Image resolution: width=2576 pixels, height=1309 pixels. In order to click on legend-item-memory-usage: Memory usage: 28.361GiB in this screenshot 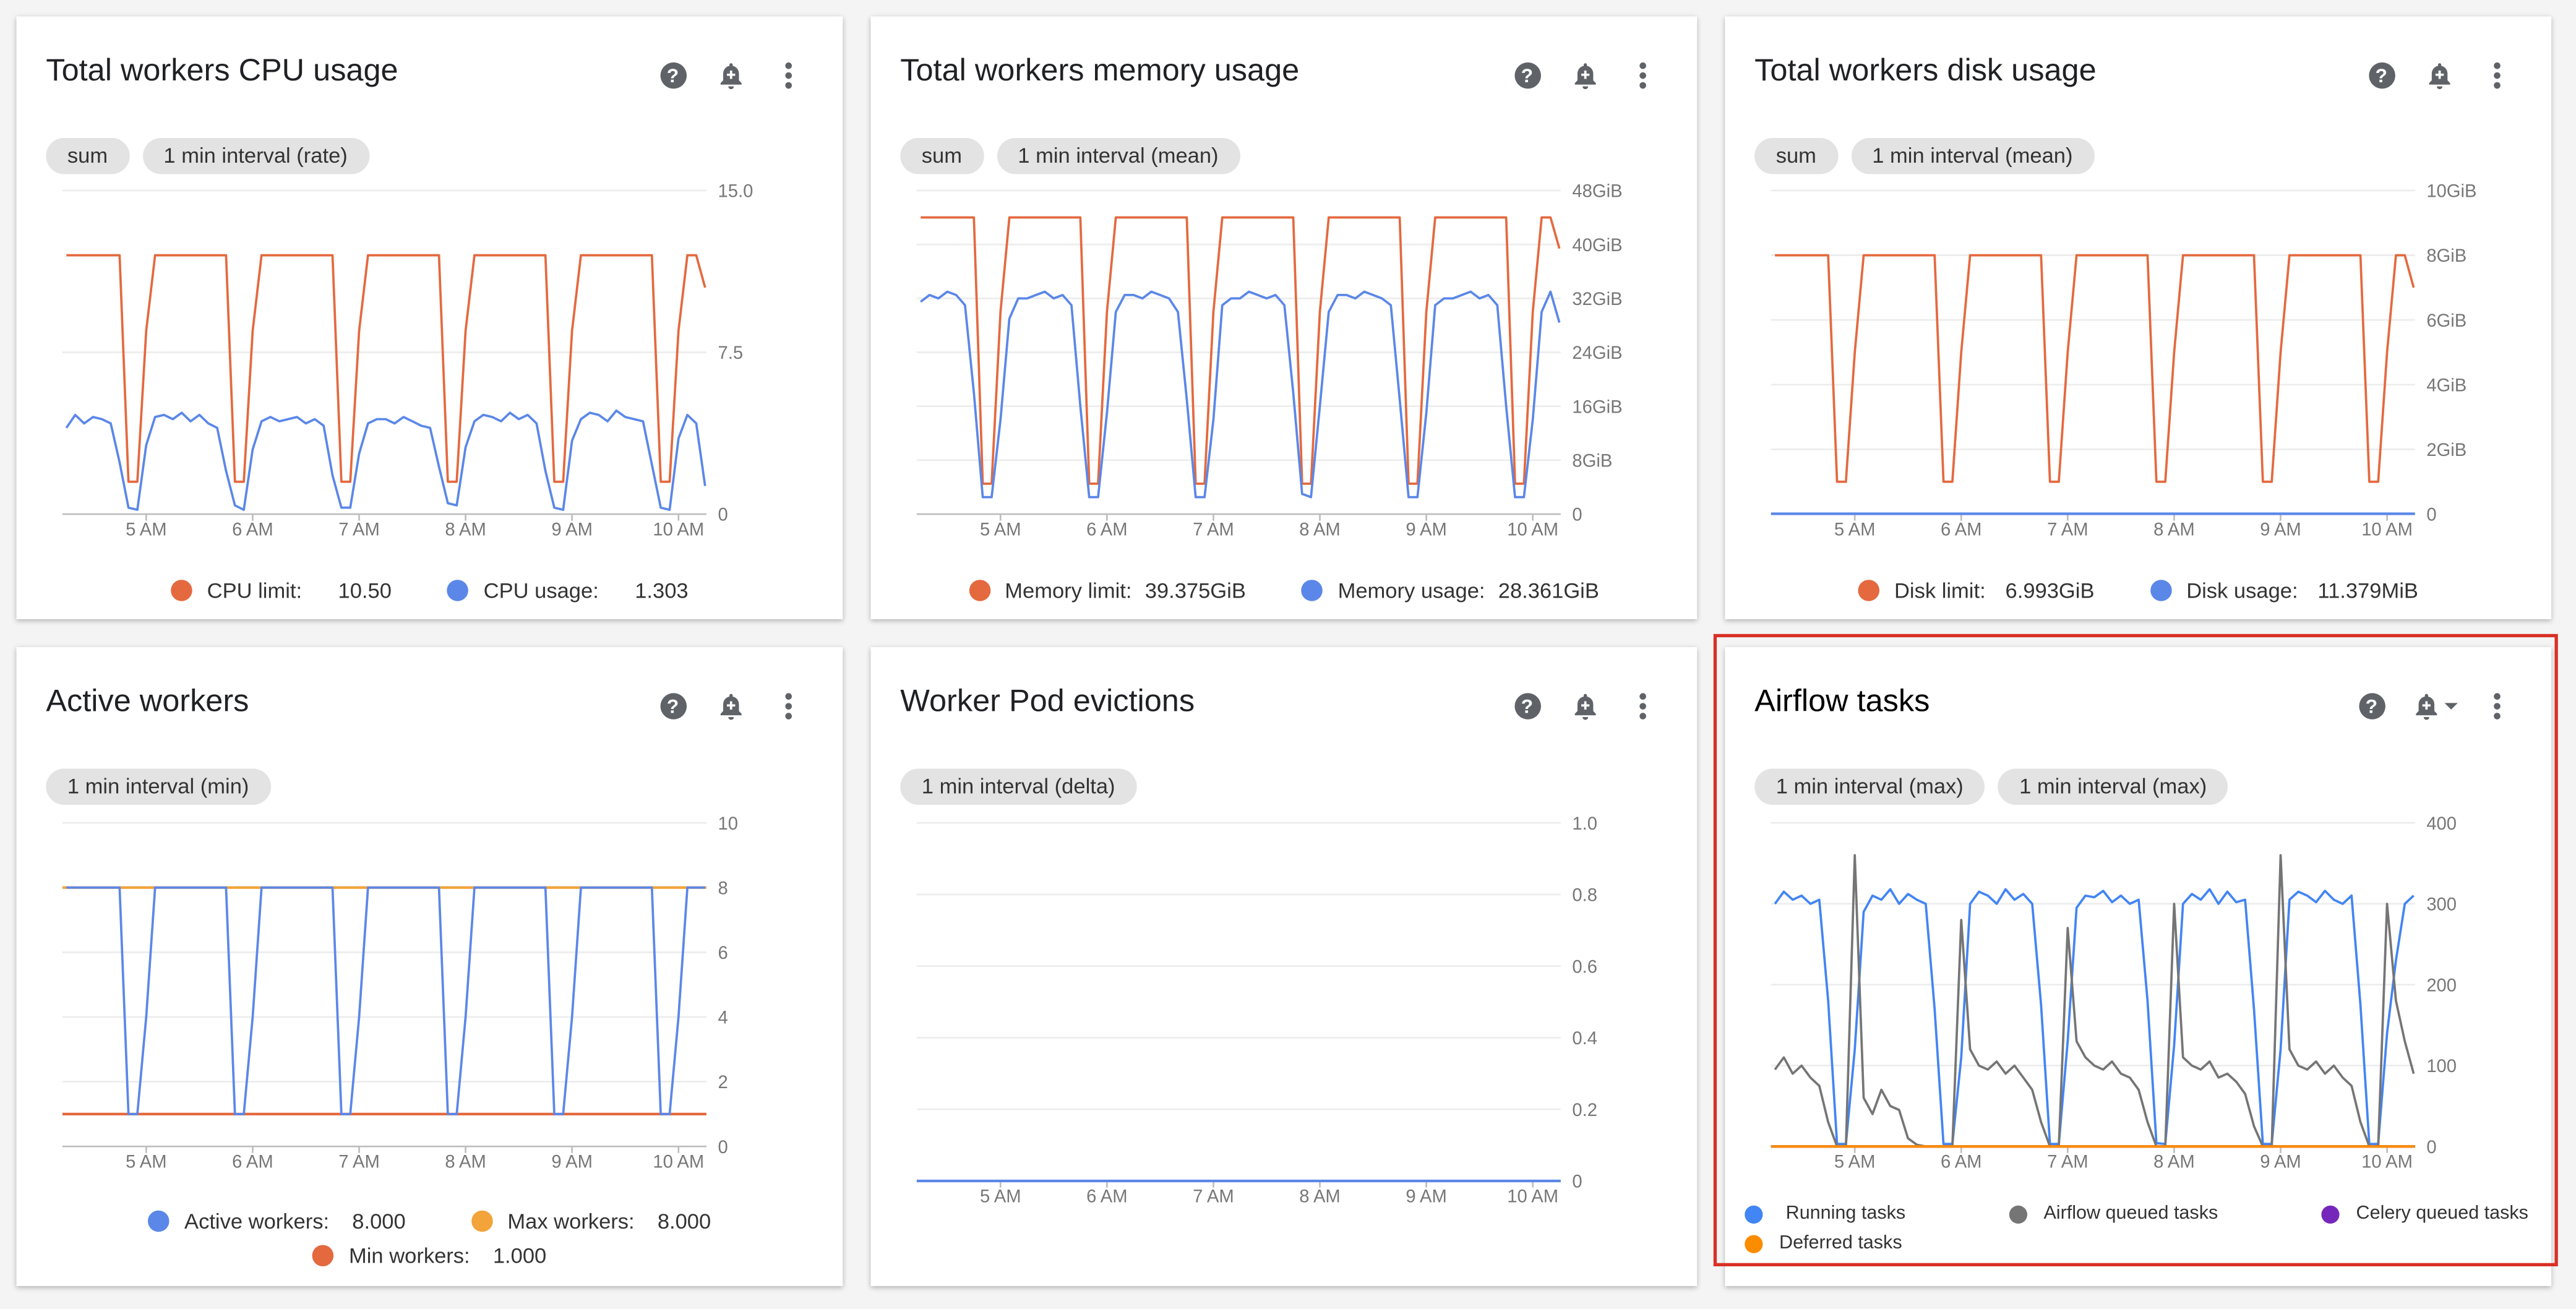, I will do `click(1450, 590)`.